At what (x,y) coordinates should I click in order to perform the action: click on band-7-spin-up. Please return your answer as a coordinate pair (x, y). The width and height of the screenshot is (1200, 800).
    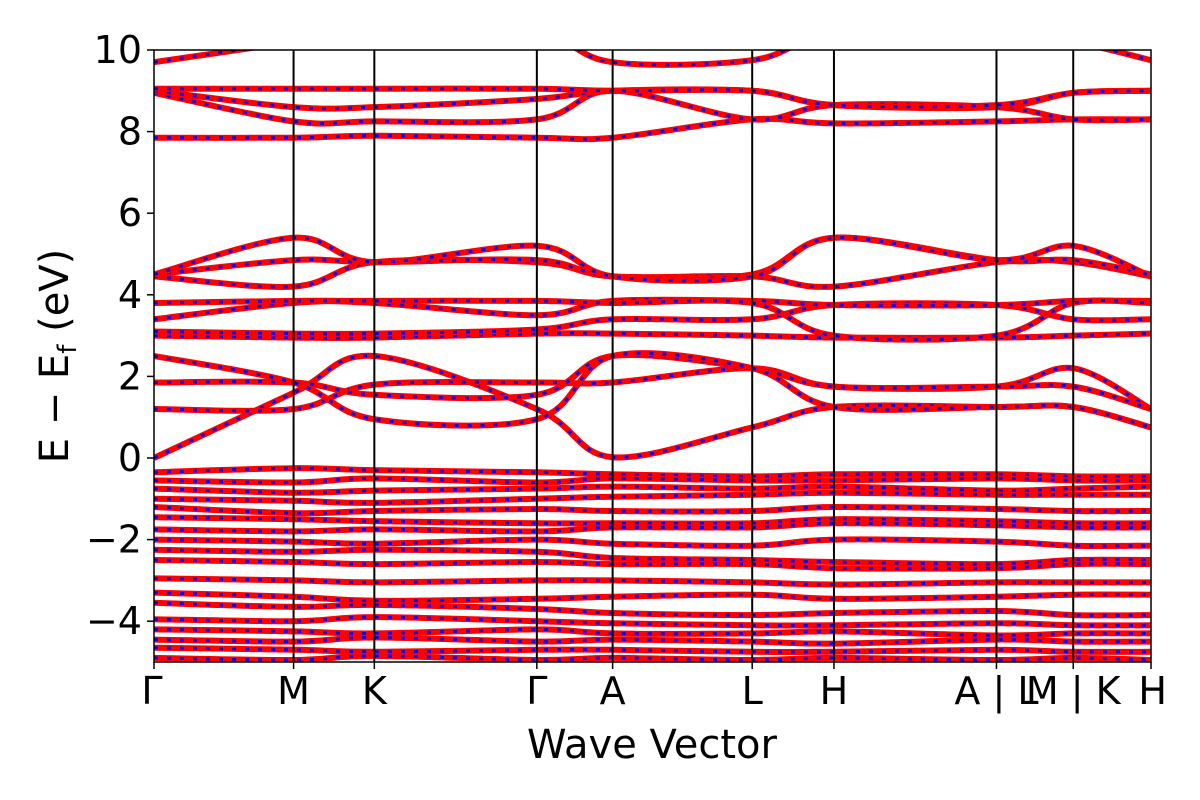
    Looking at the image, I should click on (652, 320).